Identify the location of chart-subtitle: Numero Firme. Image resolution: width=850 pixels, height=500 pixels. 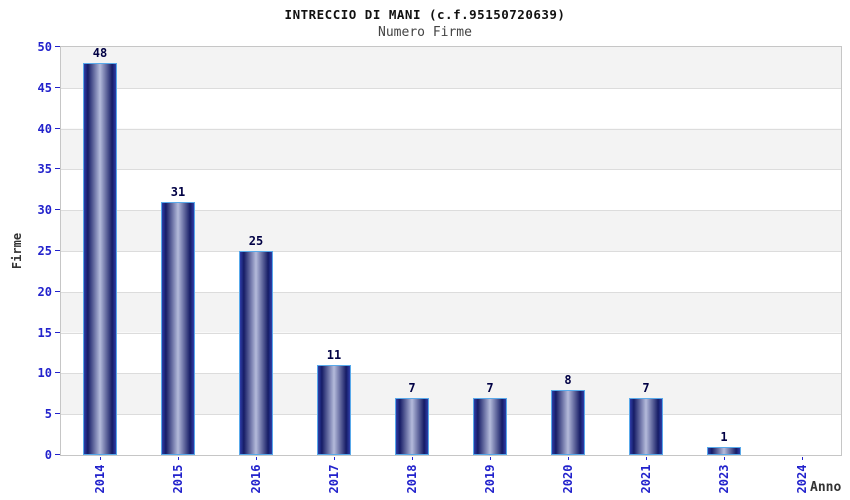
(425, 32).